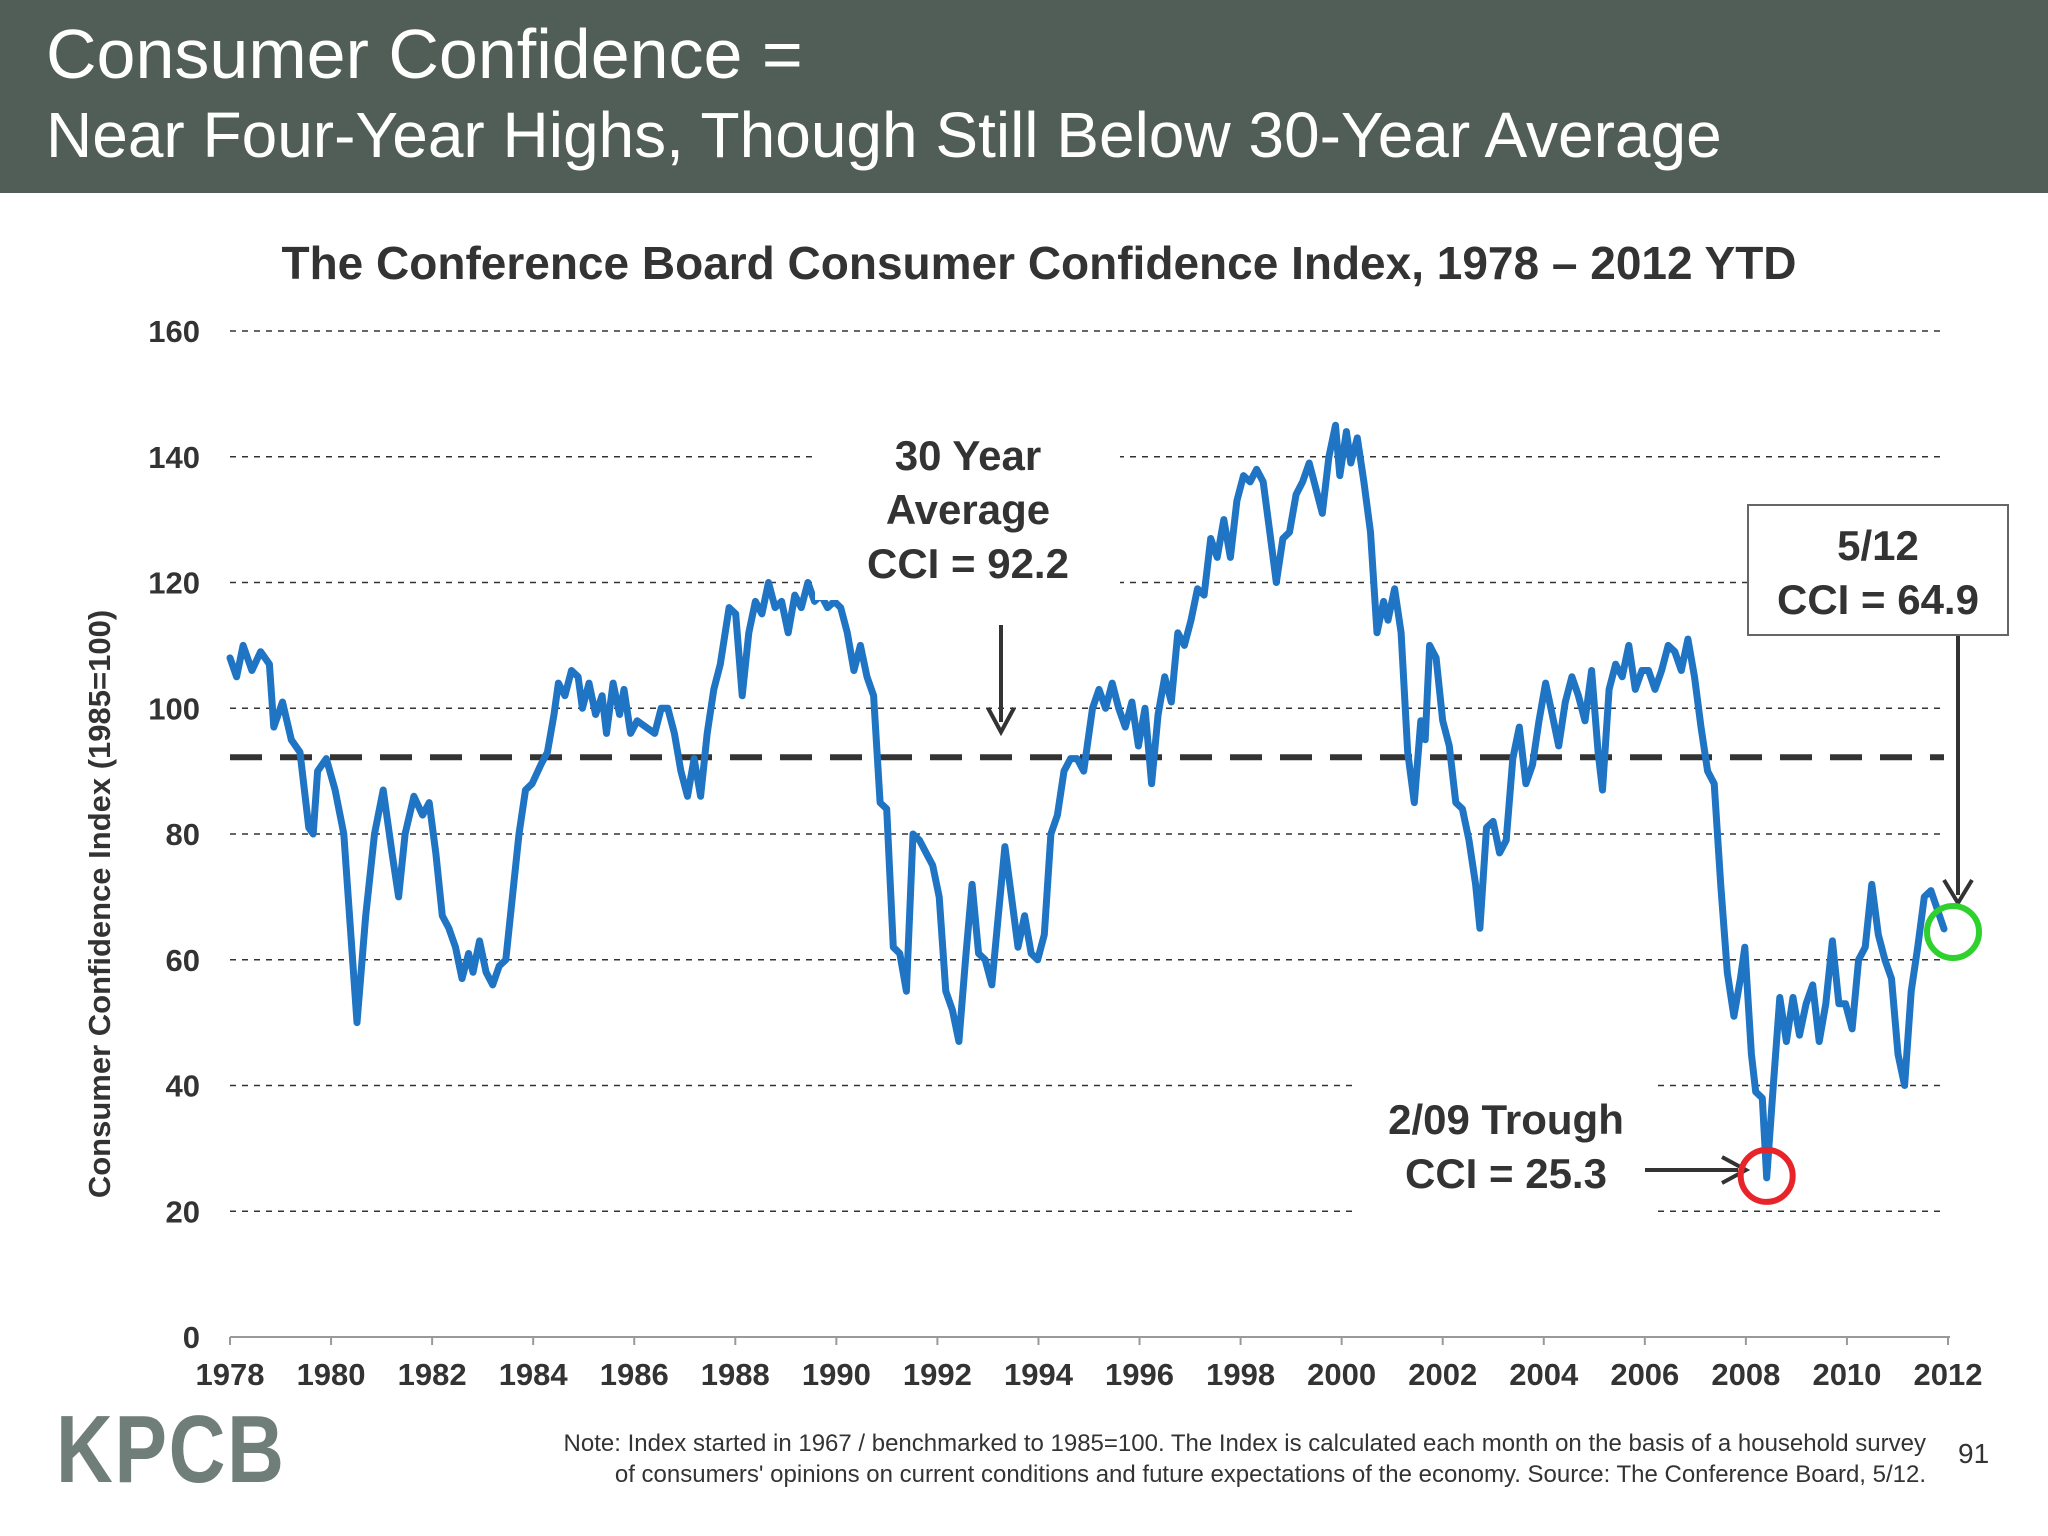 The image size is (2048, 1536). I want to click on x-tick-label: 1986, so click(634, 1374).